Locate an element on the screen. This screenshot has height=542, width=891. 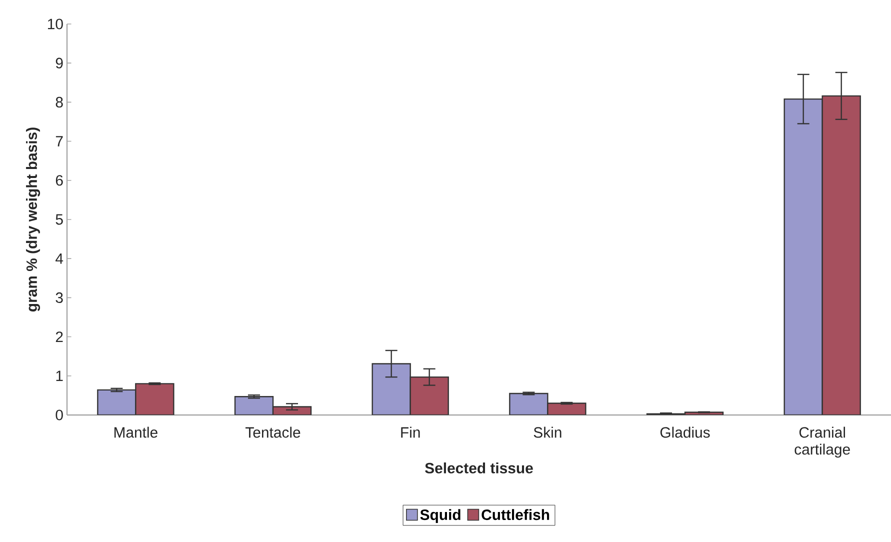
y-tick-label: 1 is located at coordinates (59, 376).